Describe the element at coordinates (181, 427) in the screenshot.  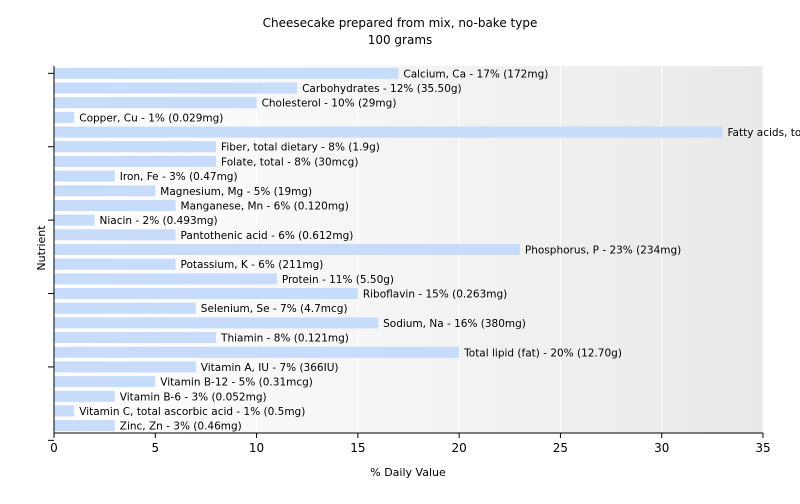
I see `bar-label: Zinc, Zn - 3% (0.46mg)` at that location.